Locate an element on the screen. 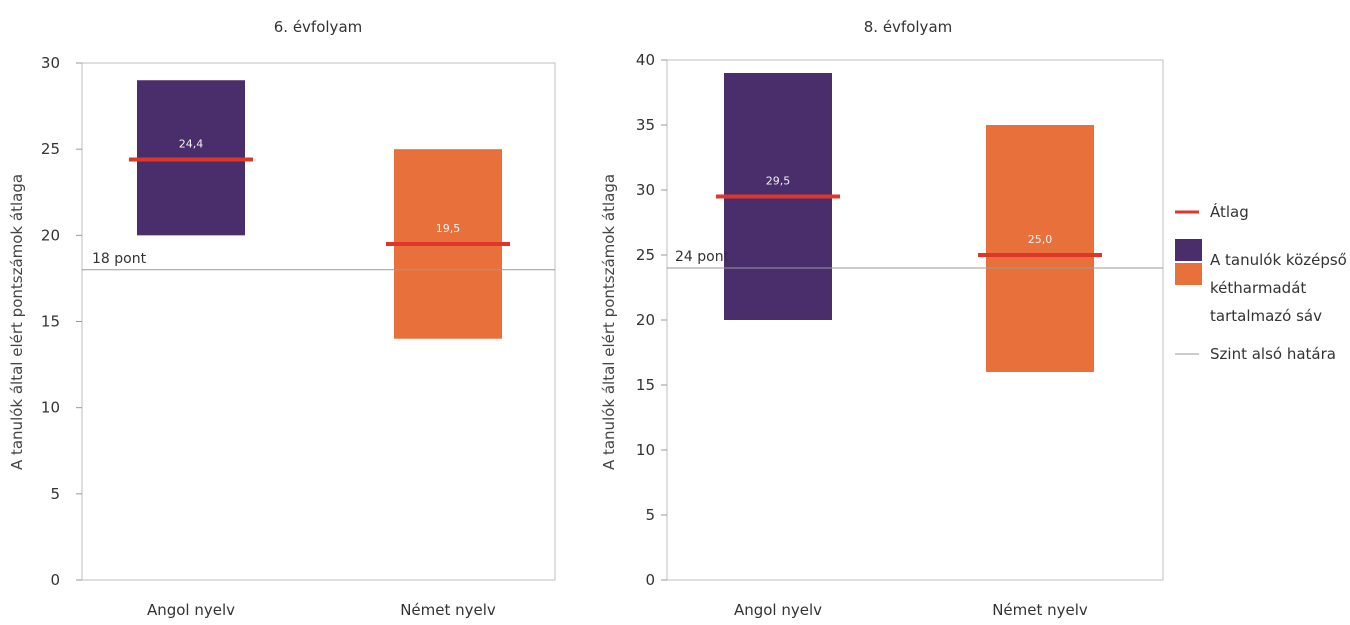 The image size is (1350, 625). legend-band-swatch-orange is located at coordinates (1188, 274).